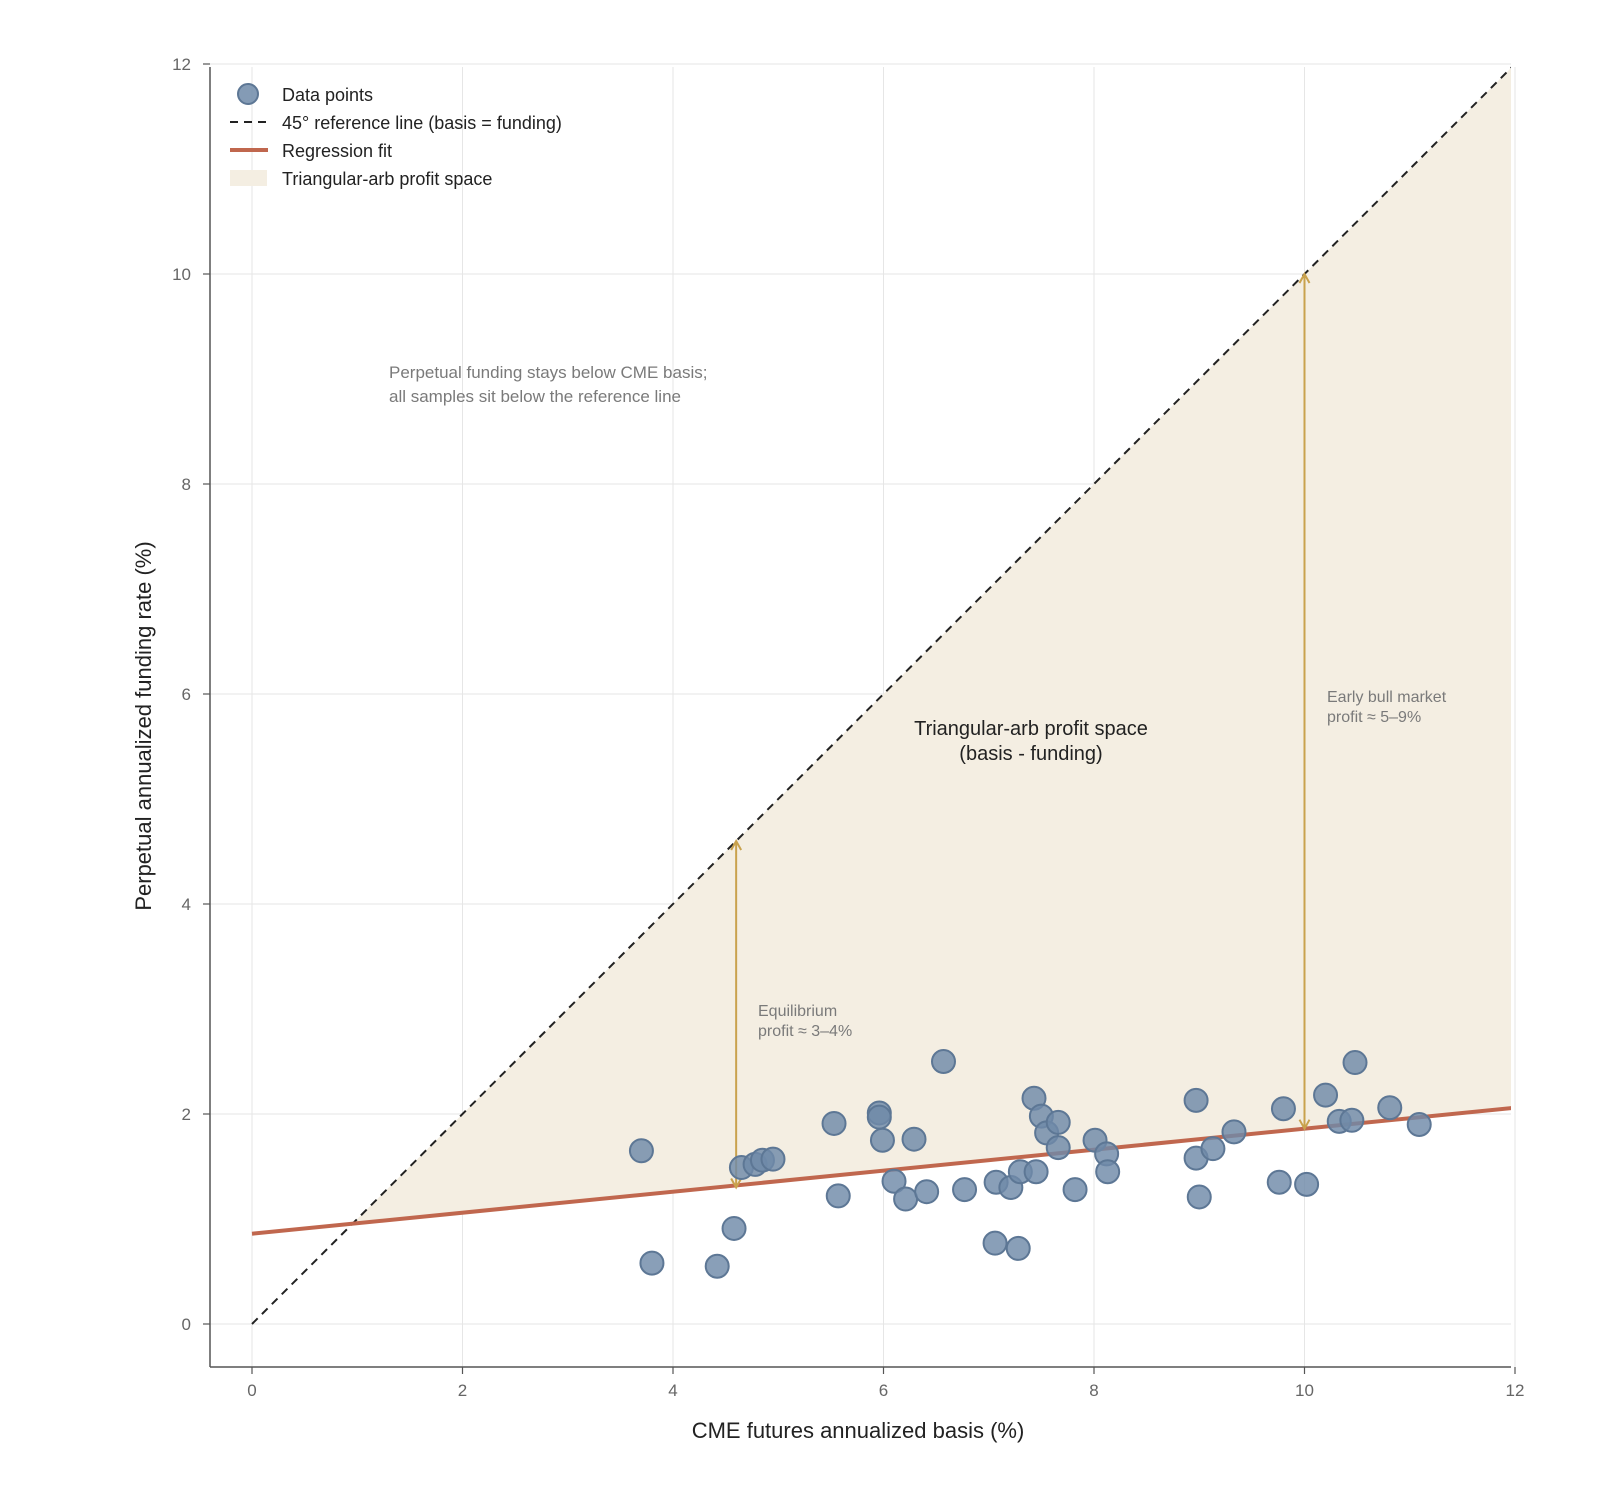  I want to click on top-note-line-1: Perpetual funding stays below CME basis;, so click(548, 372).